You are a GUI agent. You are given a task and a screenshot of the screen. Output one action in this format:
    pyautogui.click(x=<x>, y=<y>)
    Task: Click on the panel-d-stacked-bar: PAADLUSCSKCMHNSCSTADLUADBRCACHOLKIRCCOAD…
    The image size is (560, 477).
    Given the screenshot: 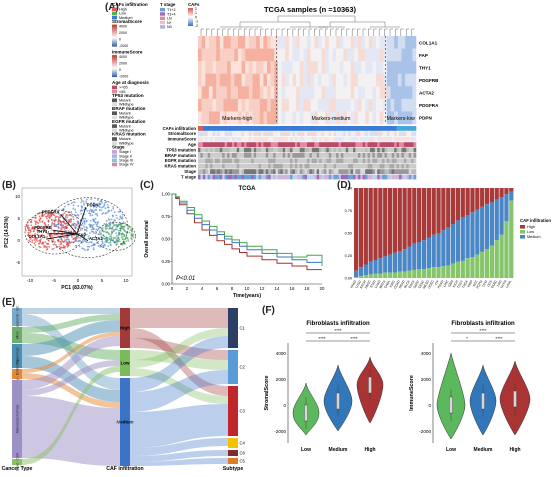 What is the action you would take?
    pyautogui.click(x=448, y=238)
    